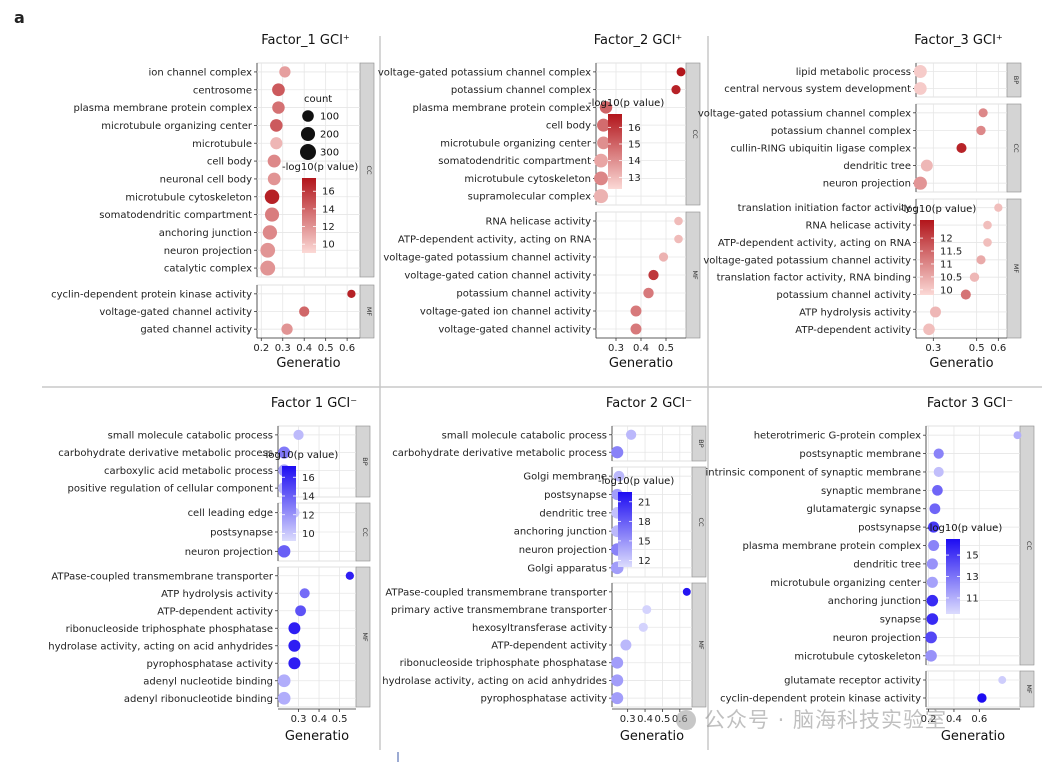 The width and height of the screenshot is (1055, 762). What do you see at coordinates (188, 471) in the screenshot?
I see `term-label: carboxylic acid metabolic process` at bounding box center [188, 471].